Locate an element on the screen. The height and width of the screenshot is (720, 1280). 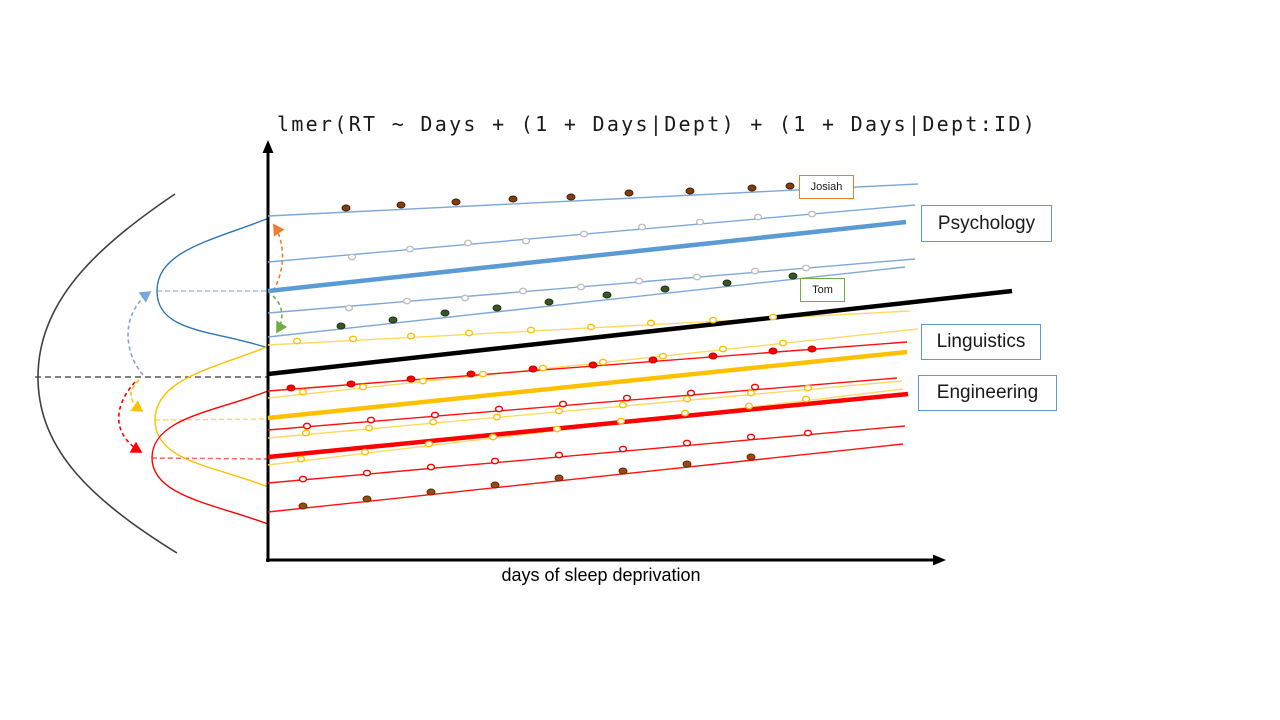
linguistics-mean-dashed-line is located at coordinates (211, 419).